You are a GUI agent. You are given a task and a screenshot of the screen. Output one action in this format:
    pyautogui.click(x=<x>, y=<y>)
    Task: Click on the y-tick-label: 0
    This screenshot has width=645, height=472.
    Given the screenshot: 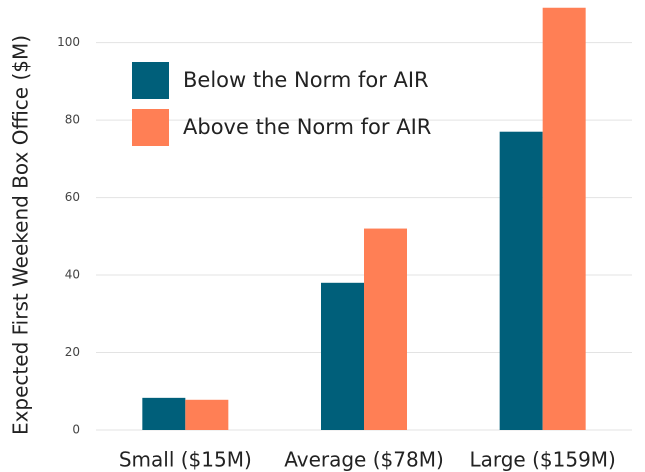 What is the action you would take?
    pyautogui.click(x=76, y=430)
    